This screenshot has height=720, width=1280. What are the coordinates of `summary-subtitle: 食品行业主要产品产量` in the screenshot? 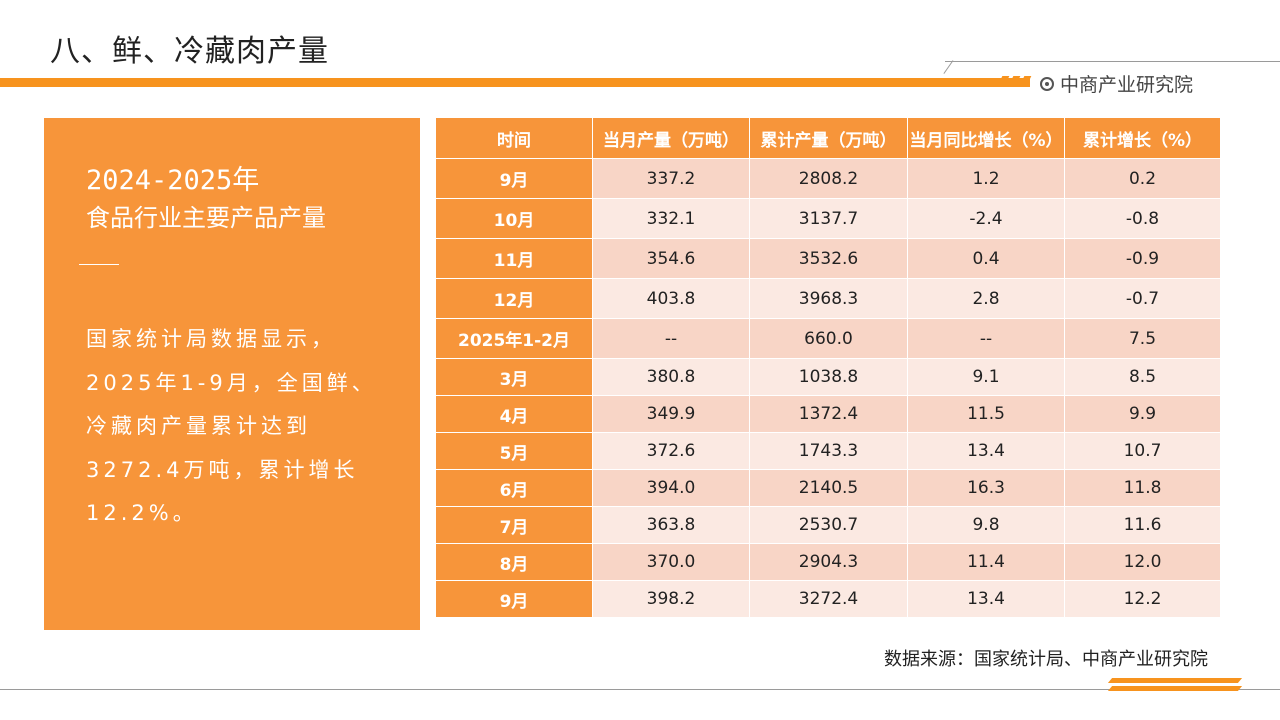 It's located at (206, 218).